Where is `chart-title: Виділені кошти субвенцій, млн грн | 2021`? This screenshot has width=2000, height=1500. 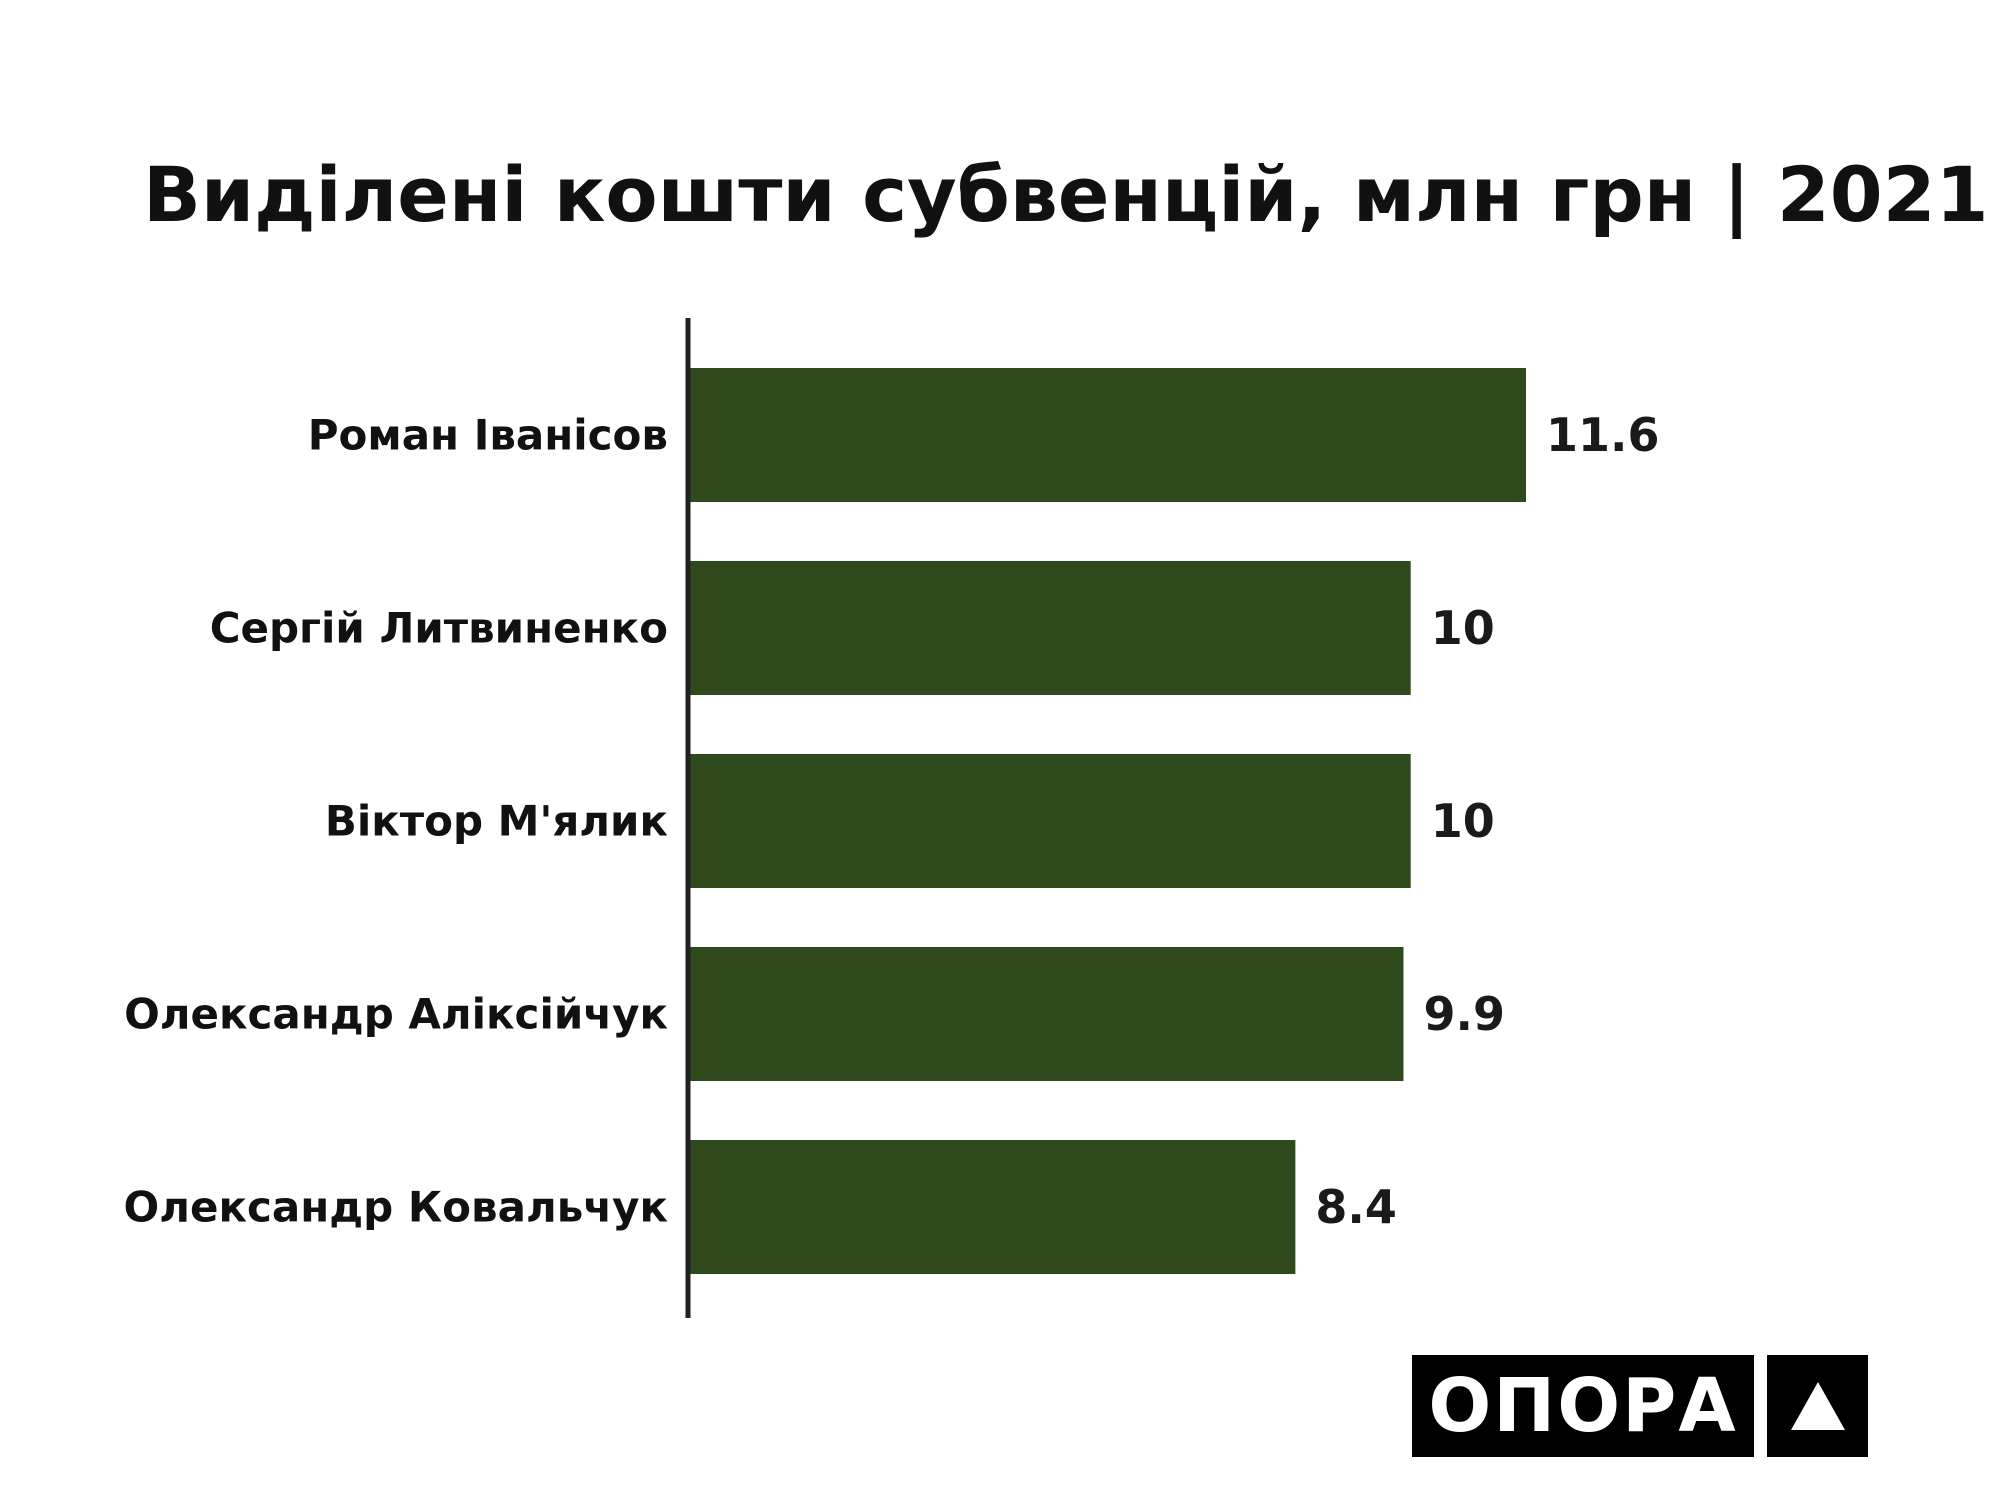
chart-title: Виділені кошти субвенцій, млн грн | 2021 is located at coordinates (1066, 194).